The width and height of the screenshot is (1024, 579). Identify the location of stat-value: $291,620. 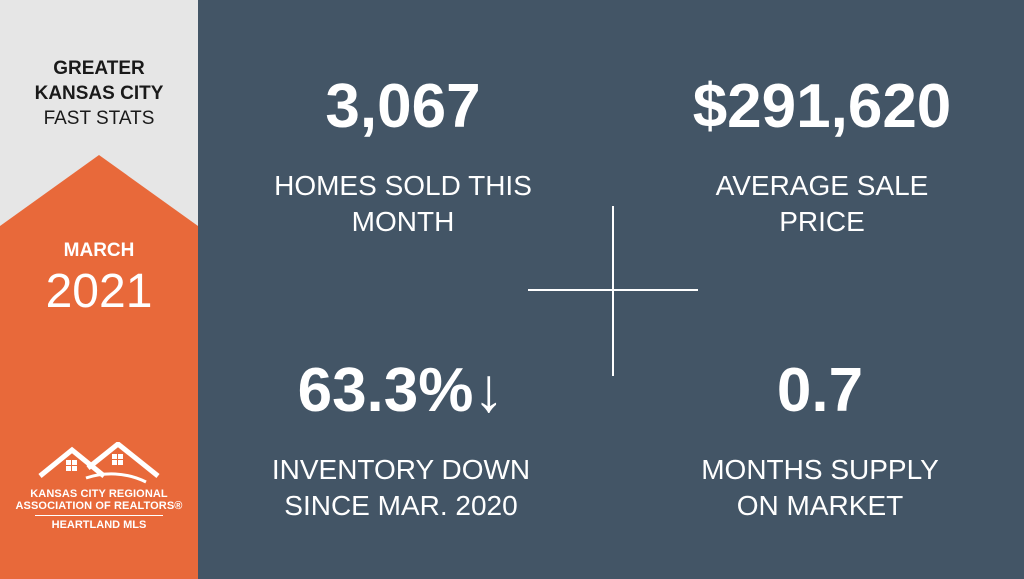
(822, 106).